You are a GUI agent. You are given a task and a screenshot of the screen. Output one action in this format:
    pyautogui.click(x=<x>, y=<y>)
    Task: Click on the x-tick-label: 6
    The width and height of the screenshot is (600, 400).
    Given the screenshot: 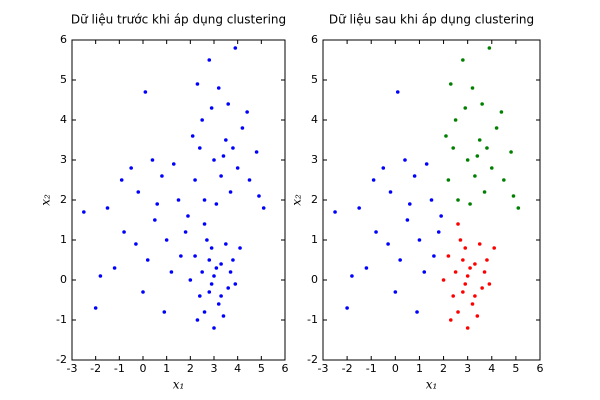 What is the action you would take?
    pyautogui.click(x=540, y=368)
    